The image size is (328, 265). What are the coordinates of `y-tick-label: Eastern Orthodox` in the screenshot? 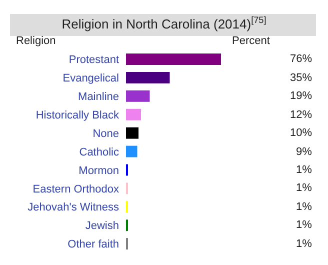 It's located at (76, 189).